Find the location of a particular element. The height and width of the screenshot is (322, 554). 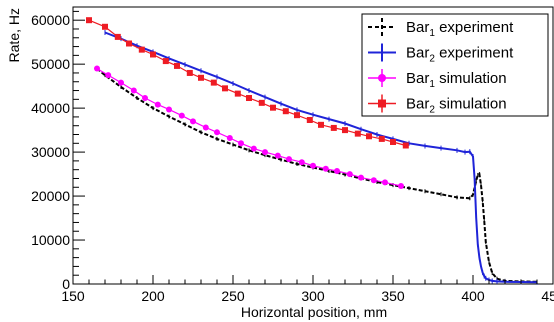

x-tick-label: 250 is located at coordinates (233, 296).